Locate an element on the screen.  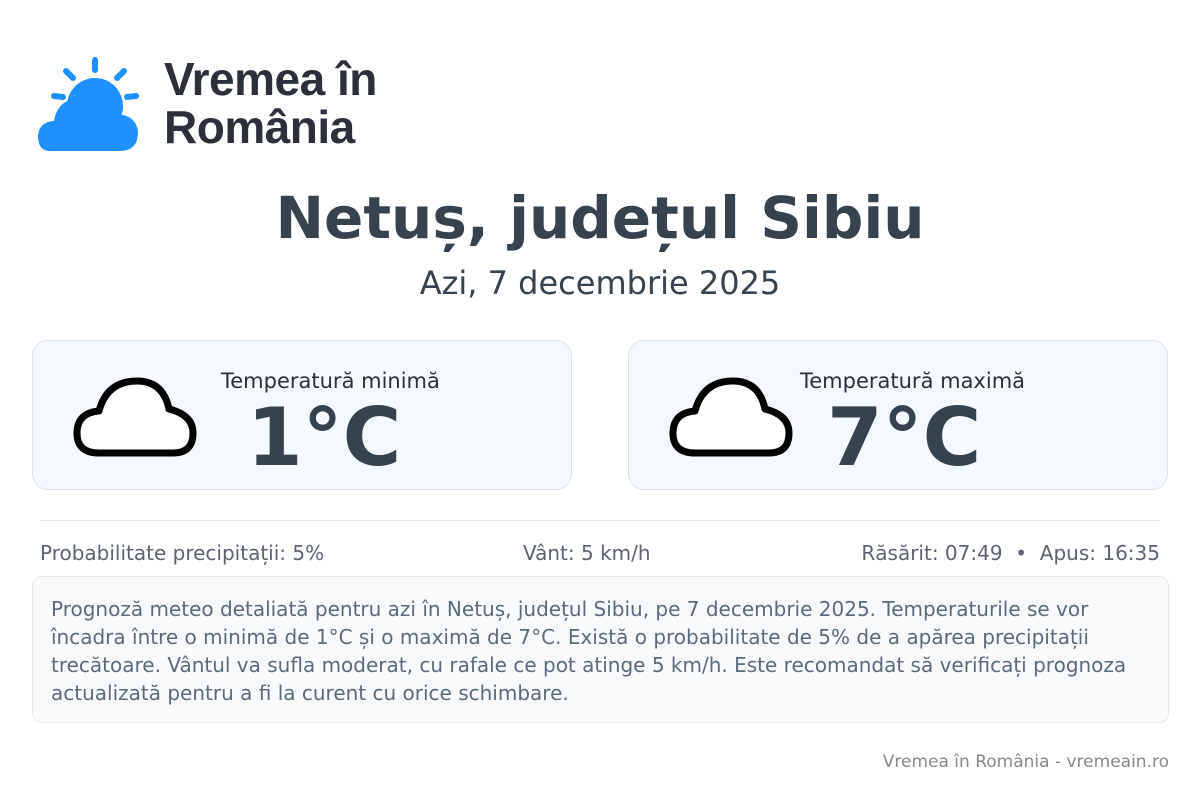
min-temp-value: 1°C is located at coordinates (324, 437).